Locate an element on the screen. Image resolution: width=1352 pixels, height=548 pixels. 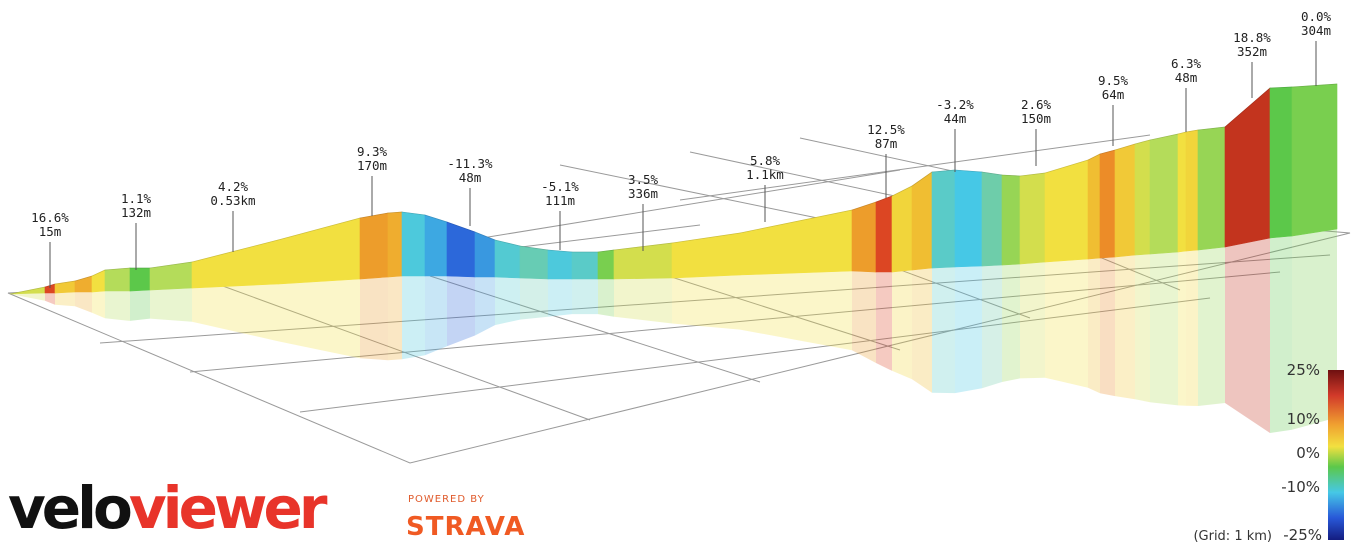
segment-length-label: 64m is located at coordinates (1113, 94).